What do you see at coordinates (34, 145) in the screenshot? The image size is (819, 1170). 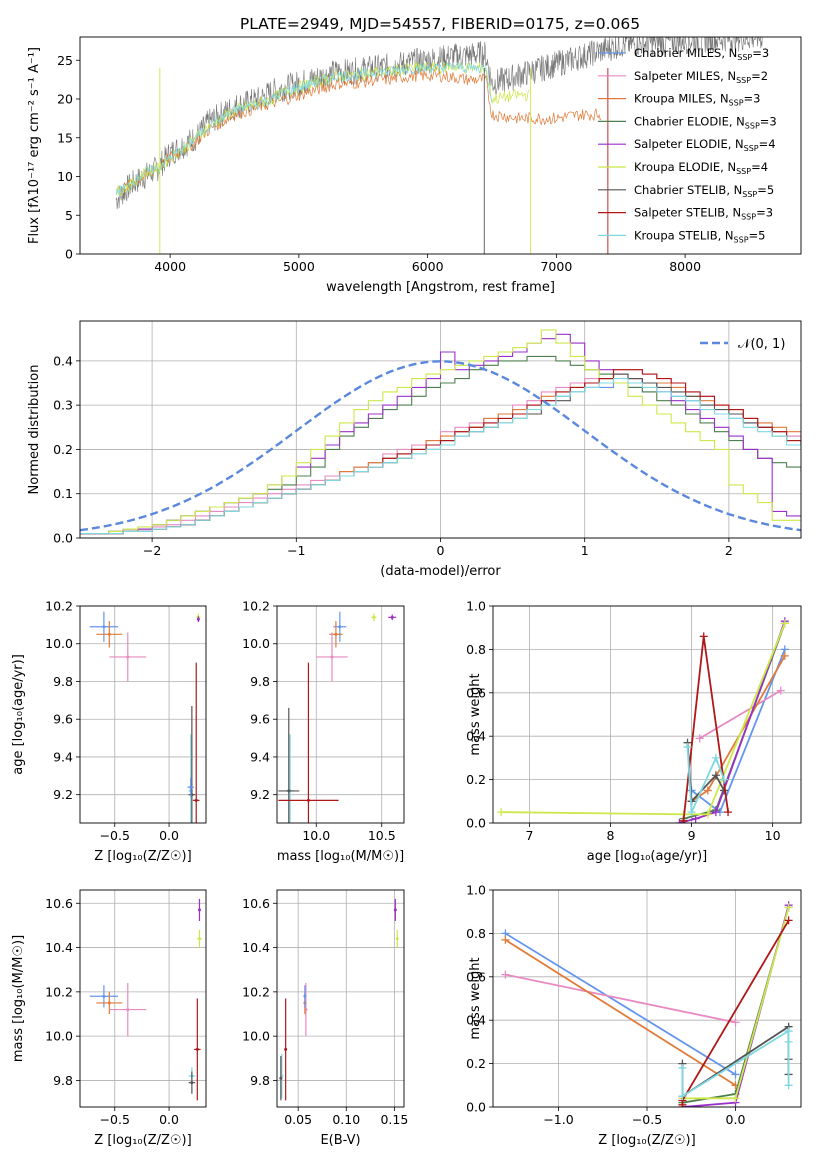 I see `y-axis-label: Flux [fλ10⁻¹⁷ erg cm⁻² s⁻¹ A⁻¹]` at bounding box center [34, 145].